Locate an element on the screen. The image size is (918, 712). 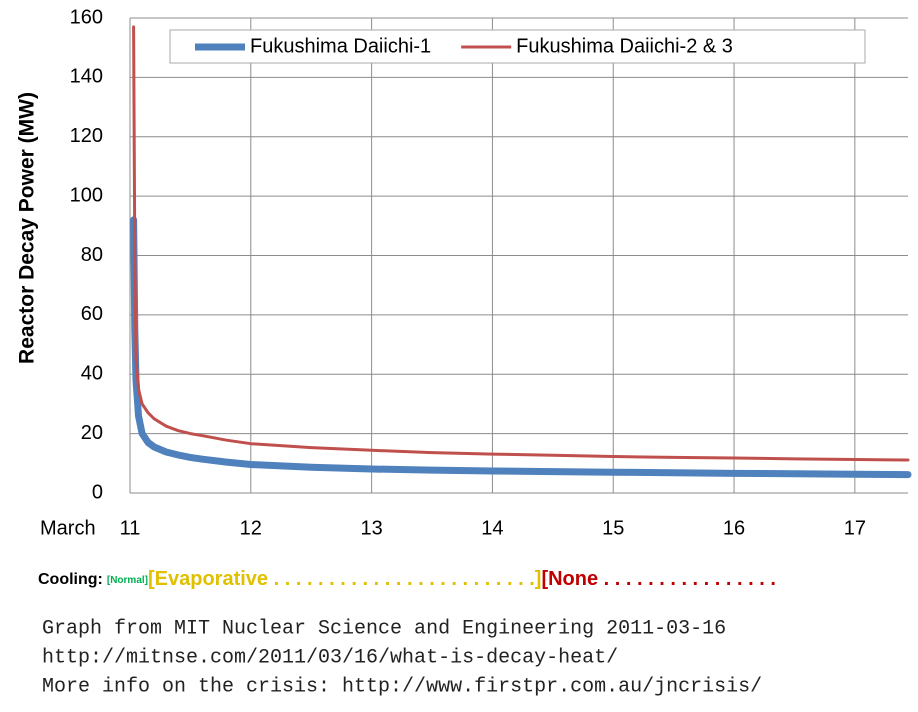
x-axis-label: March is located at coordinates (68, 528).